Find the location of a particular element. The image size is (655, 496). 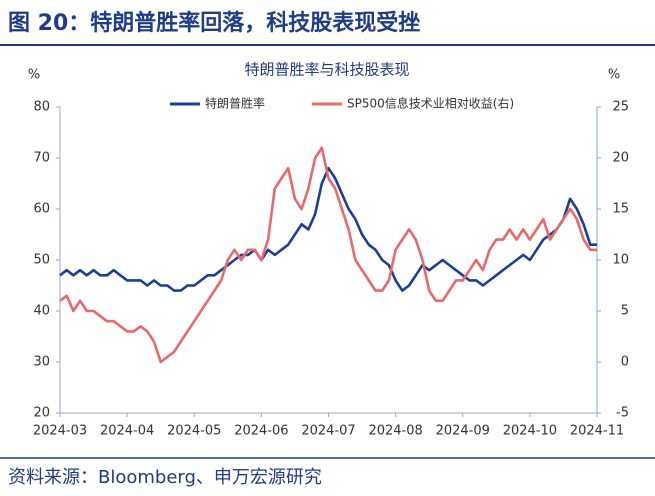

legend-label: SP500信息技术业相对收益(右) is located at coordinates (430, 103).